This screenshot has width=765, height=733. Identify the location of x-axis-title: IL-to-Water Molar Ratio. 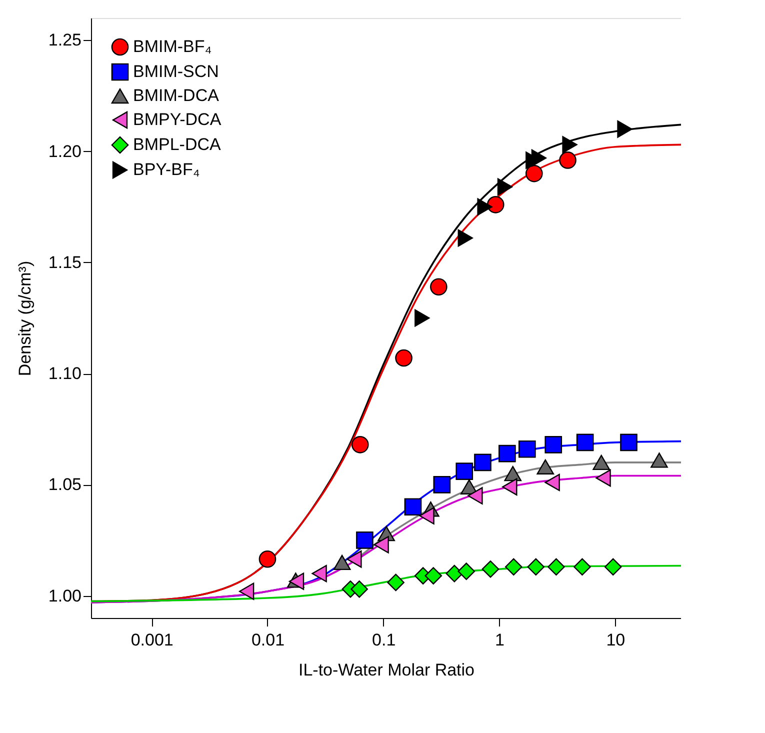
(386, 670).